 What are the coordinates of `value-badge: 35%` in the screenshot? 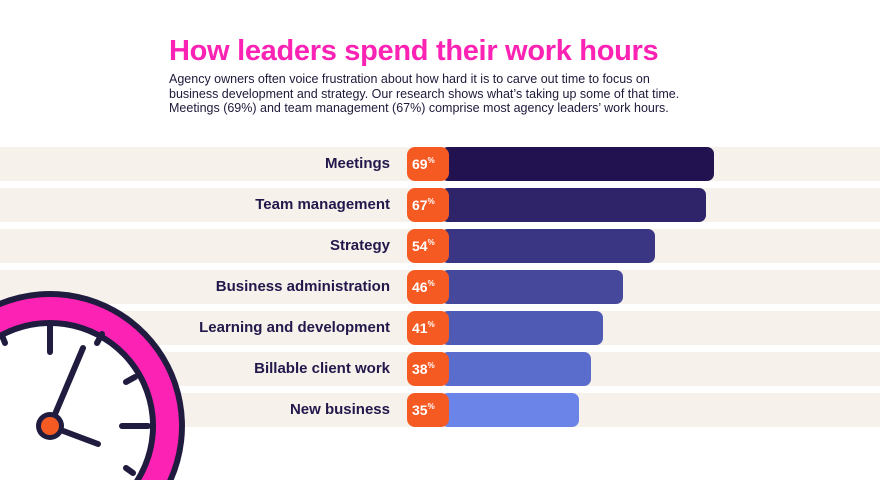 It's located at (428, 410).